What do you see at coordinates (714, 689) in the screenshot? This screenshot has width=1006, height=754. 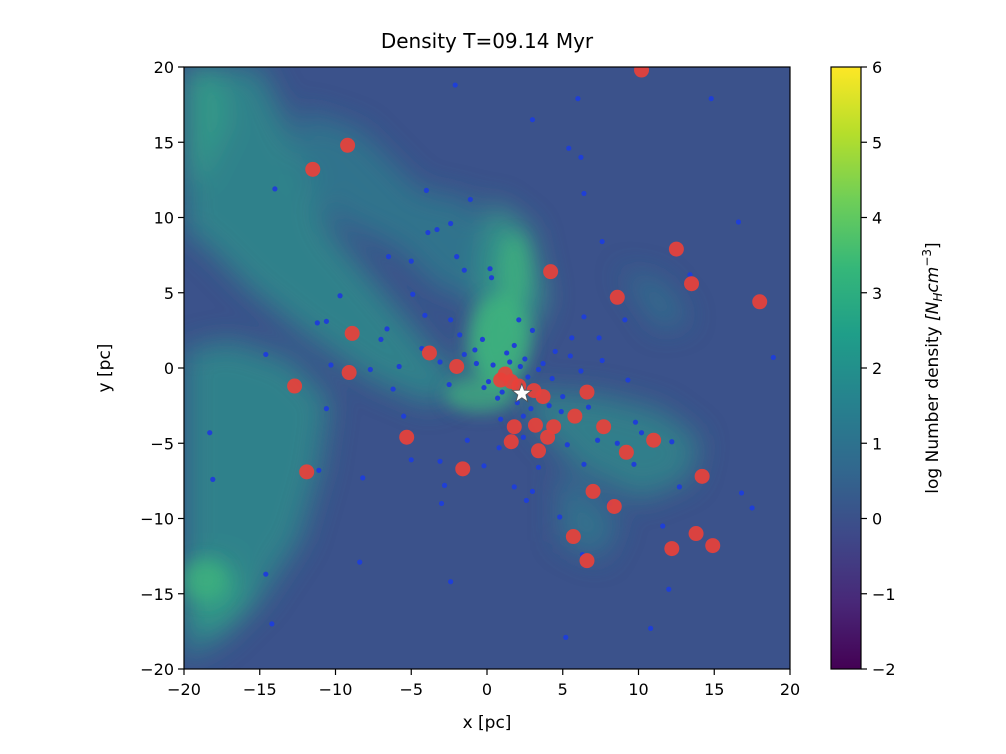 I see `x-tick-label: 15` at bounding box center [714, 689].